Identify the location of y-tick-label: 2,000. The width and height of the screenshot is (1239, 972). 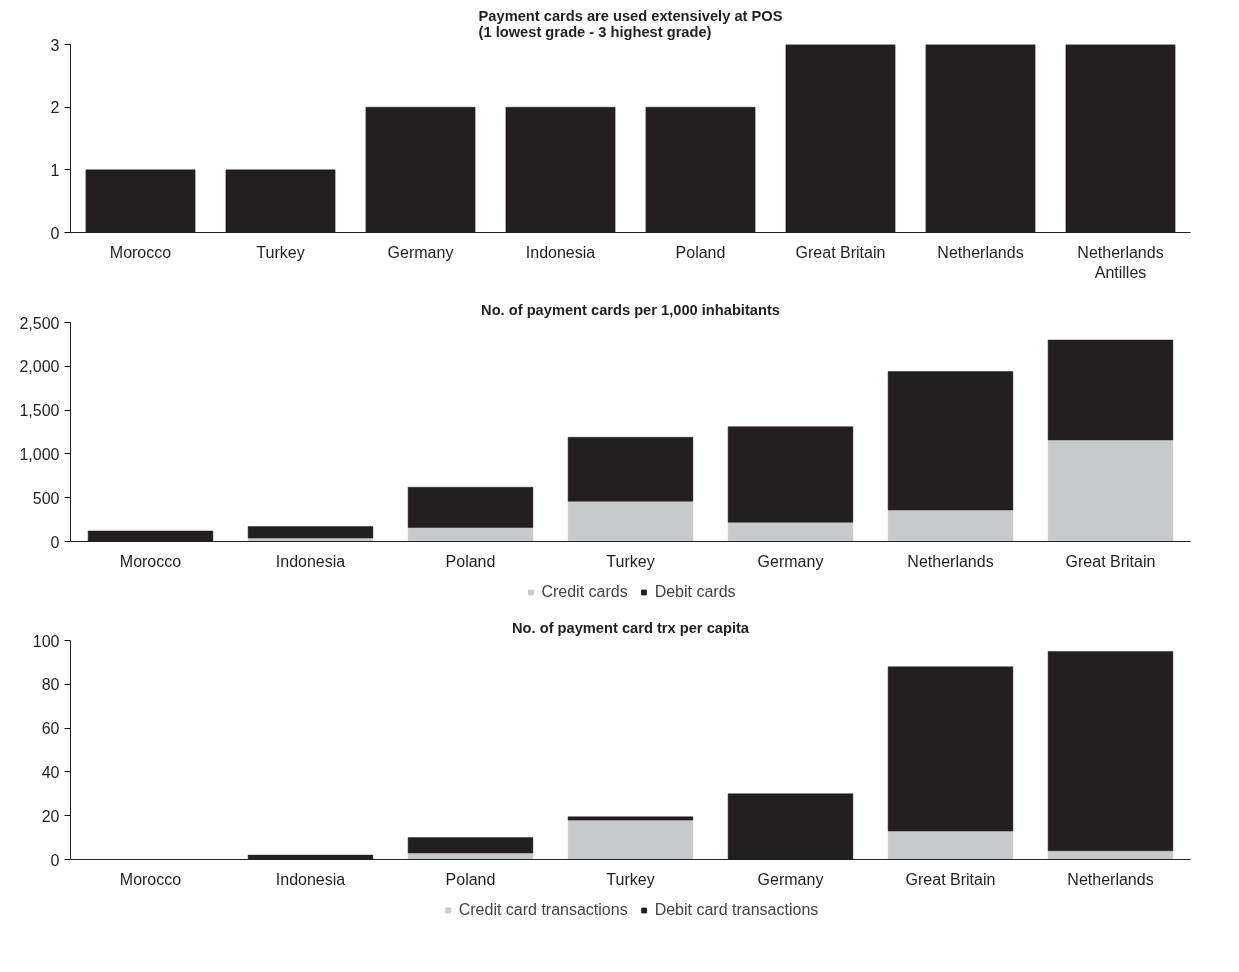
(39, 367).